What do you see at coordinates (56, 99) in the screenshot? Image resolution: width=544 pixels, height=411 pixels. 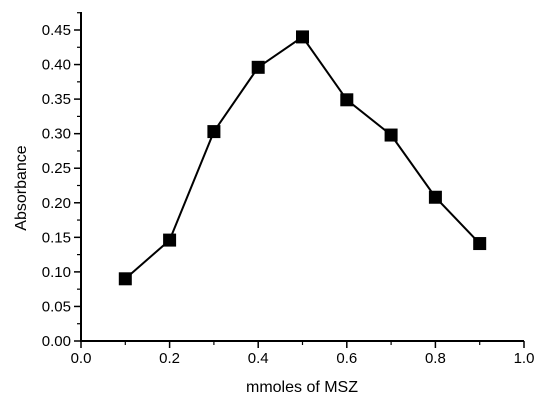 I see `y-tick-label: 0.35` at bounding box center [56, 99].